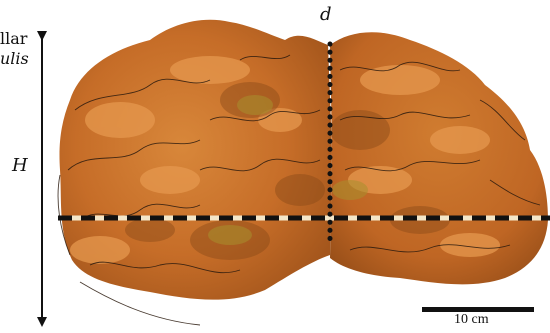 This screenshot has height=333, width=550. I want to click on species-label-line2: ulis, so click(14, 58).